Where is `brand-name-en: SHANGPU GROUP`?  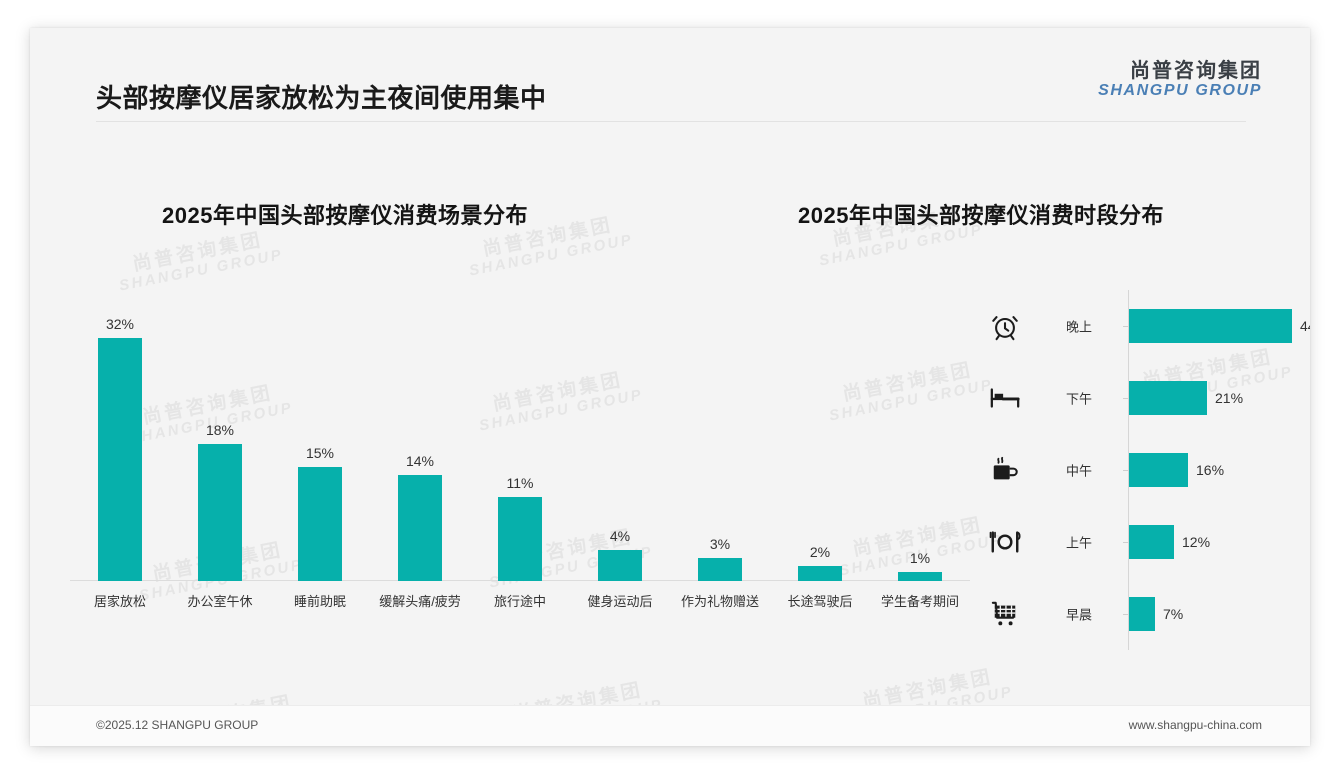
brand-name-en: SHANGPU GROUP is located at coordinates (1180, 91).